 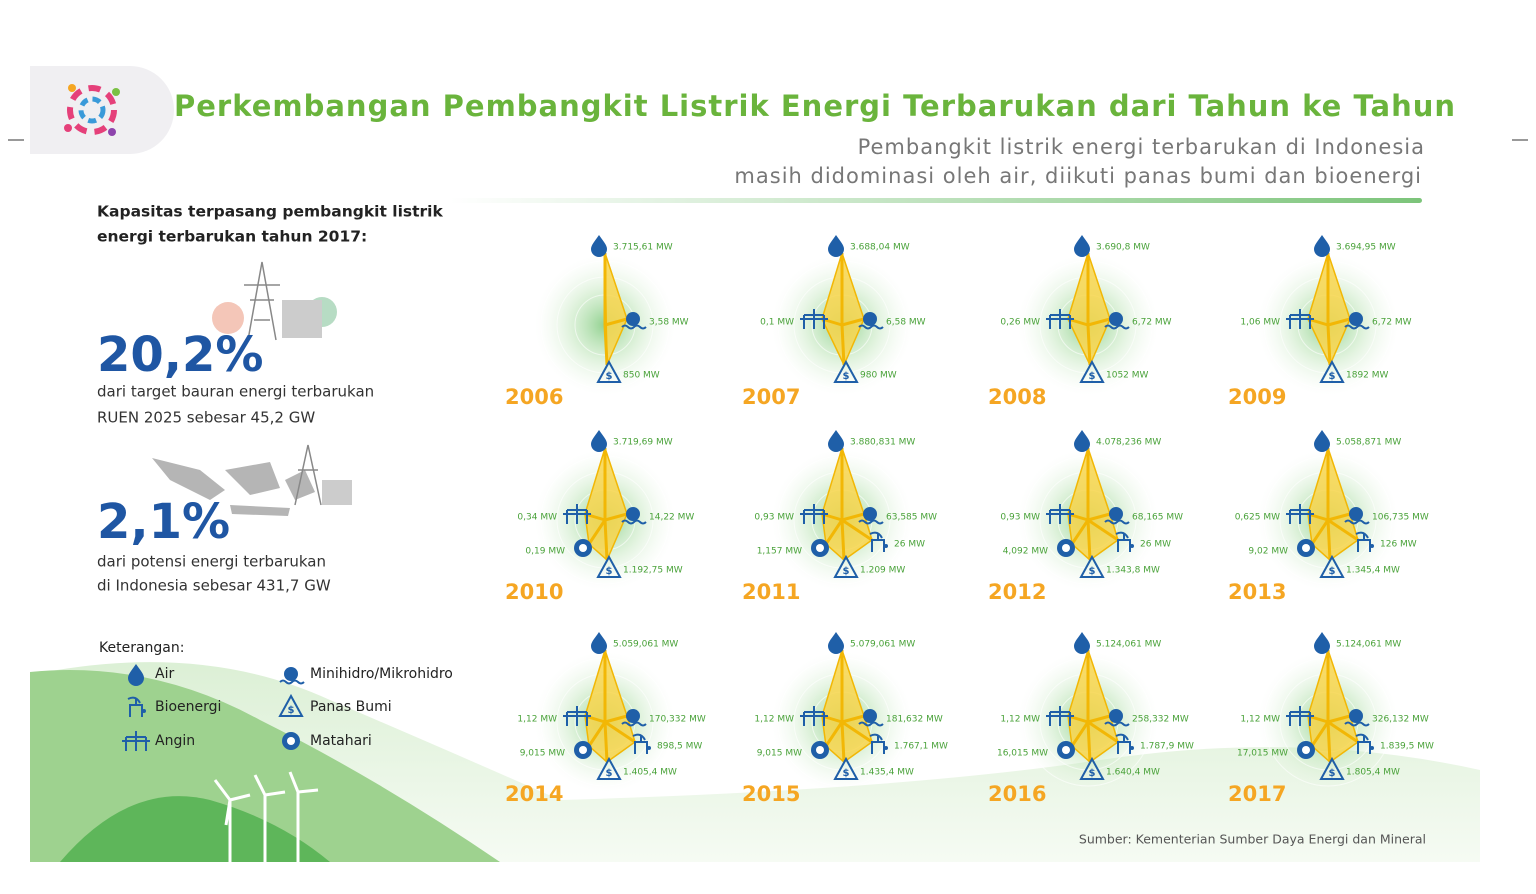 What do you see at coordinates (1373, 773) in the screenshot?
I see `value-label: 1.805,4 MW` at bounding box center [1373, 773].